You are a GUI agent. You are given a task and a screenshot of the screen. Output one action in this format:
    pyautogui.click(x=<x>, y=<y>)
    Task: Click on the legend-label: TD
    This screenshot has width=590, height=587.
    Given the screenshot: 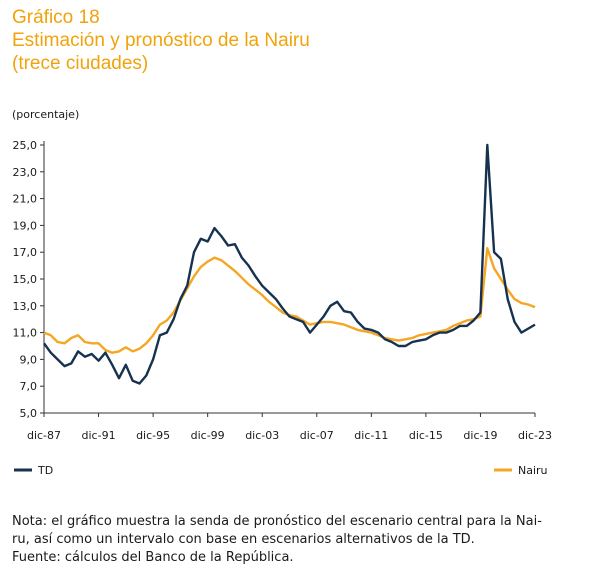 What is the action you would take?
    pyautogui.click(x=45, y=470)
    